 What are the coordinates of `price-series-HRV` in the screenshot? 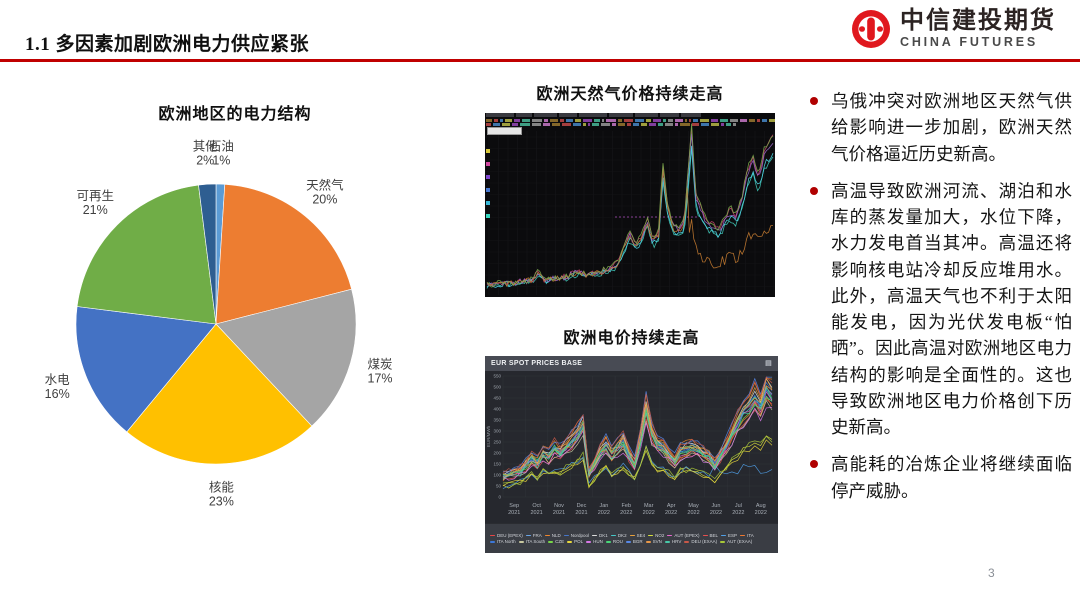 It's located at (637, 437).